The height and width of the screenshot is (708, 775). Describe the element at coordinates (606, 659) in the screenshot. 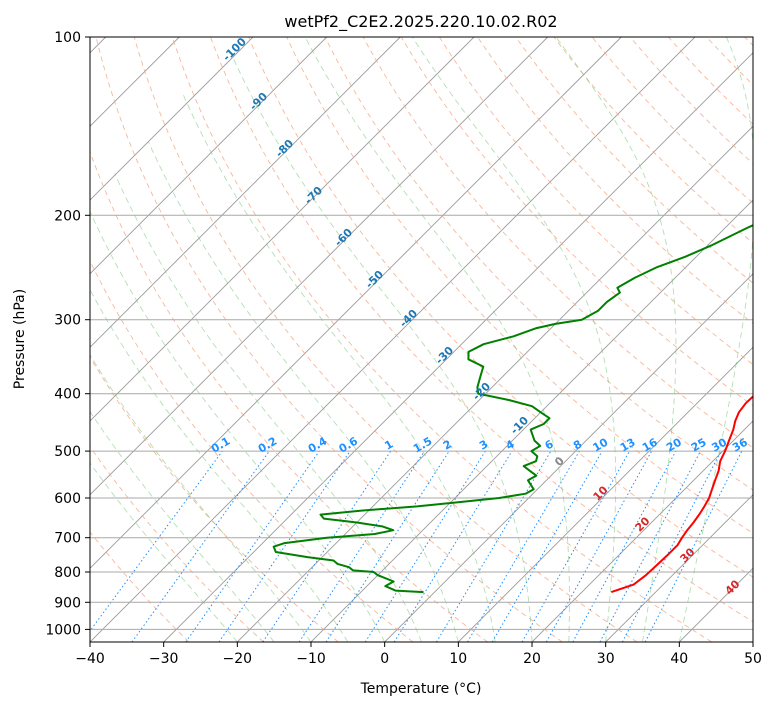

I see `x-tick-label: 30` at that location.